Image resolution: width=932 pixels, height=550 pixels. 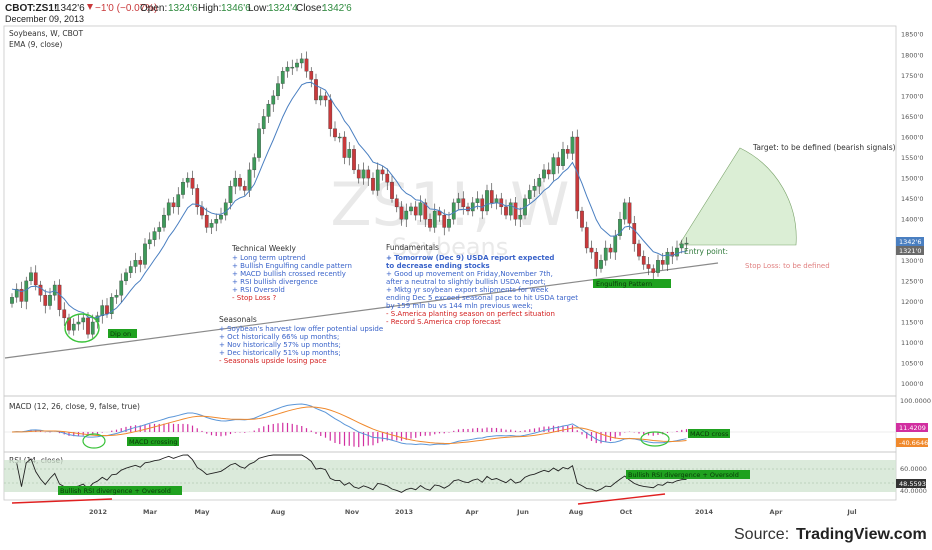 I want to click on target-area, so click(x=737, y=196).